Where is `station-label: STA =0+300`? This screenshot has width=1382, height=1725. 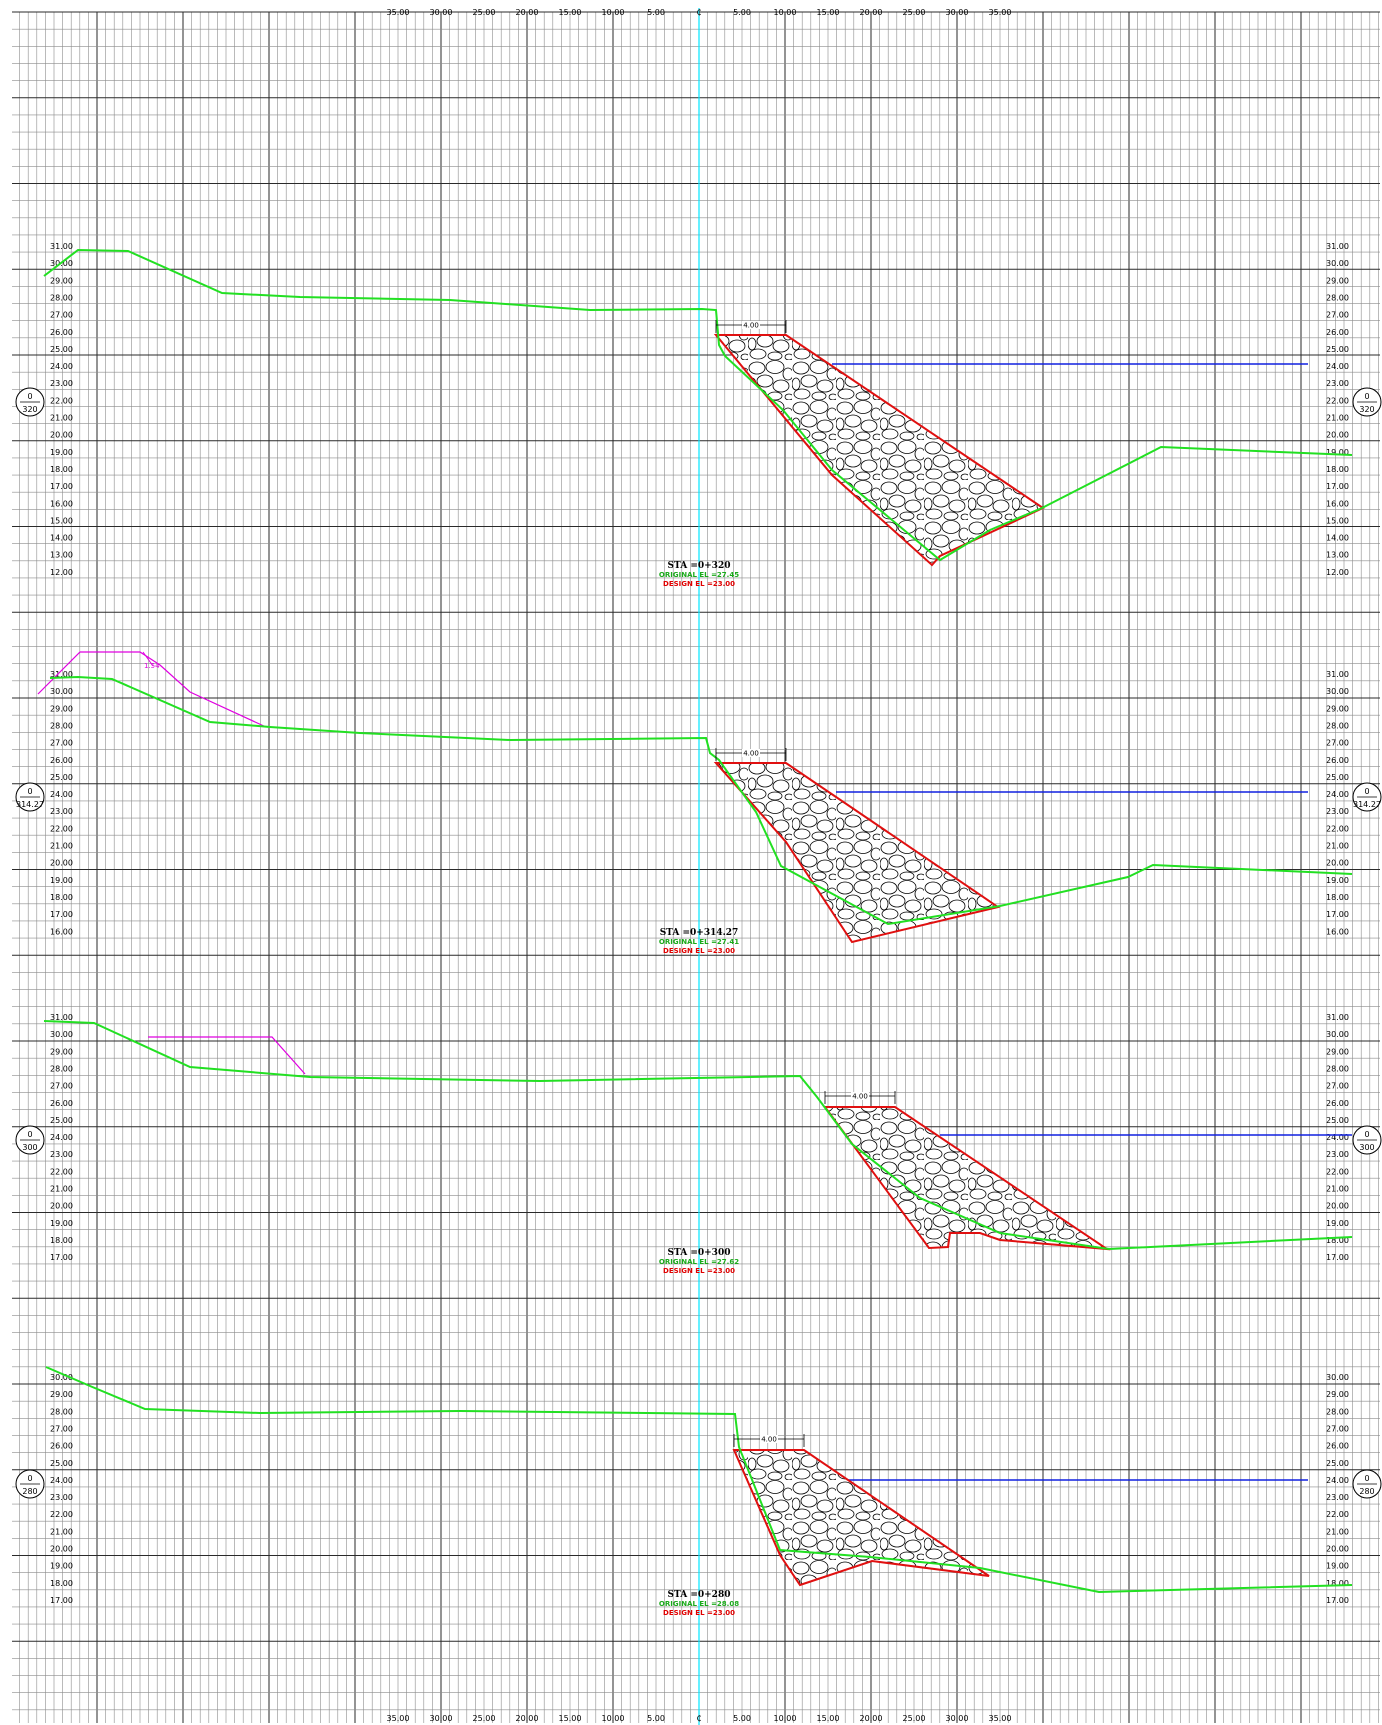 station-label: STA =0+300 is located at coordinates (699, 1253).